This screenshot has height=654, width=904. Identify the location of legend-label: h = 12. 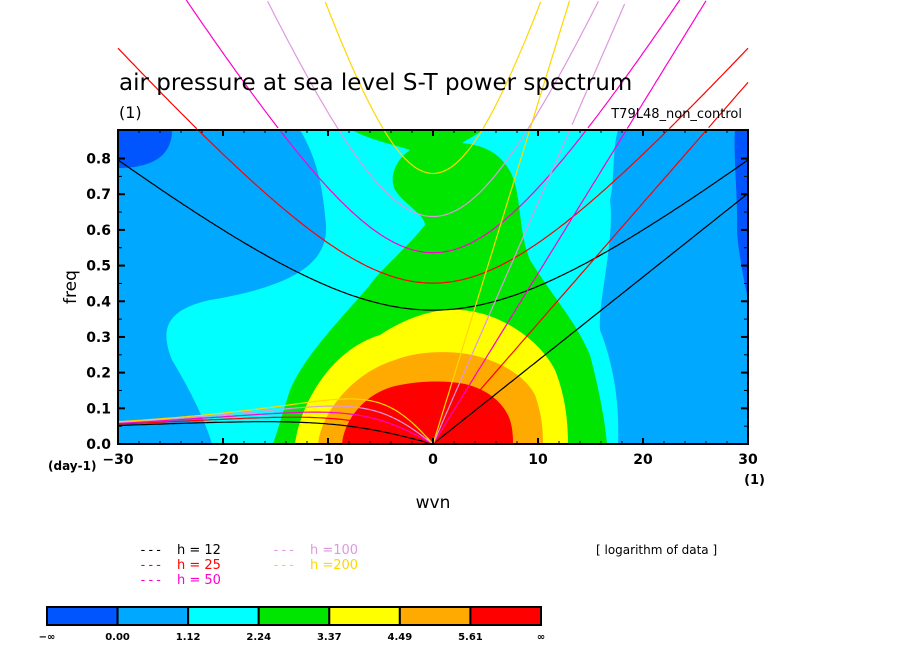
(199, 550).